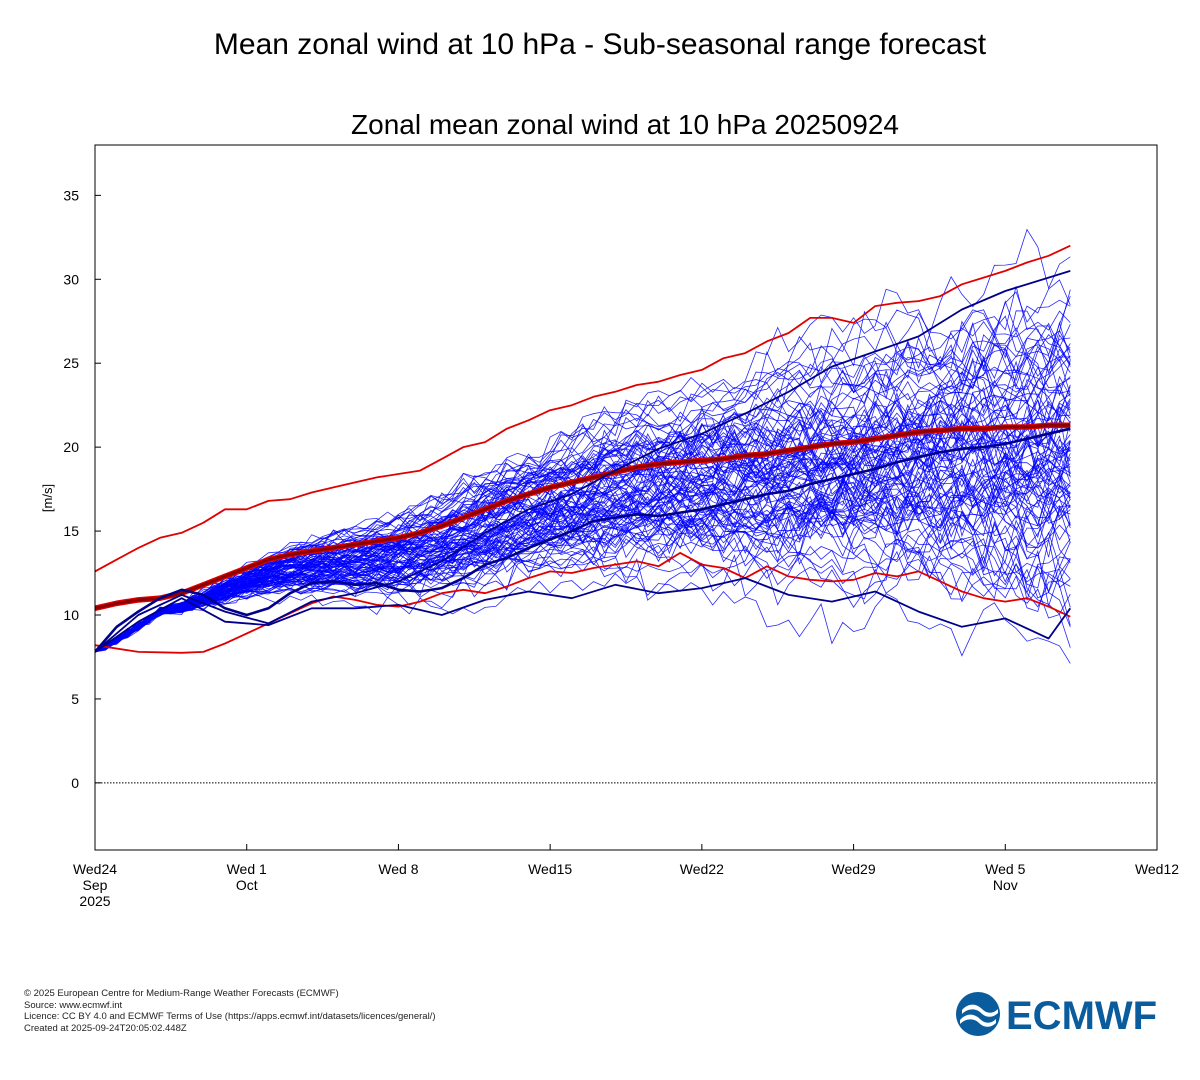 The width and height of the screenshot is (1200, 1080). Describe the element at coordinates (1157, 869) in the screenshot. I see `x-tick-label: Wed12` at that location.